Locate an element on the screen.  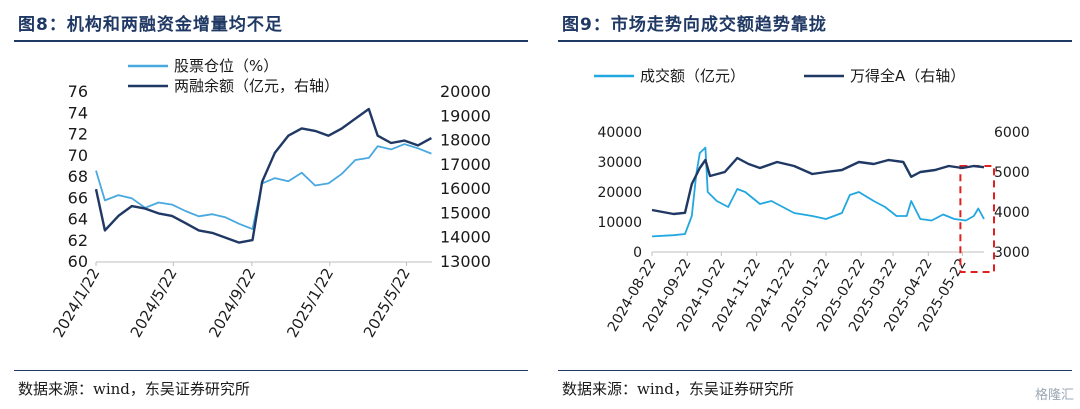
y-left-tick-label: 72 is located at coordinates (78, 134).